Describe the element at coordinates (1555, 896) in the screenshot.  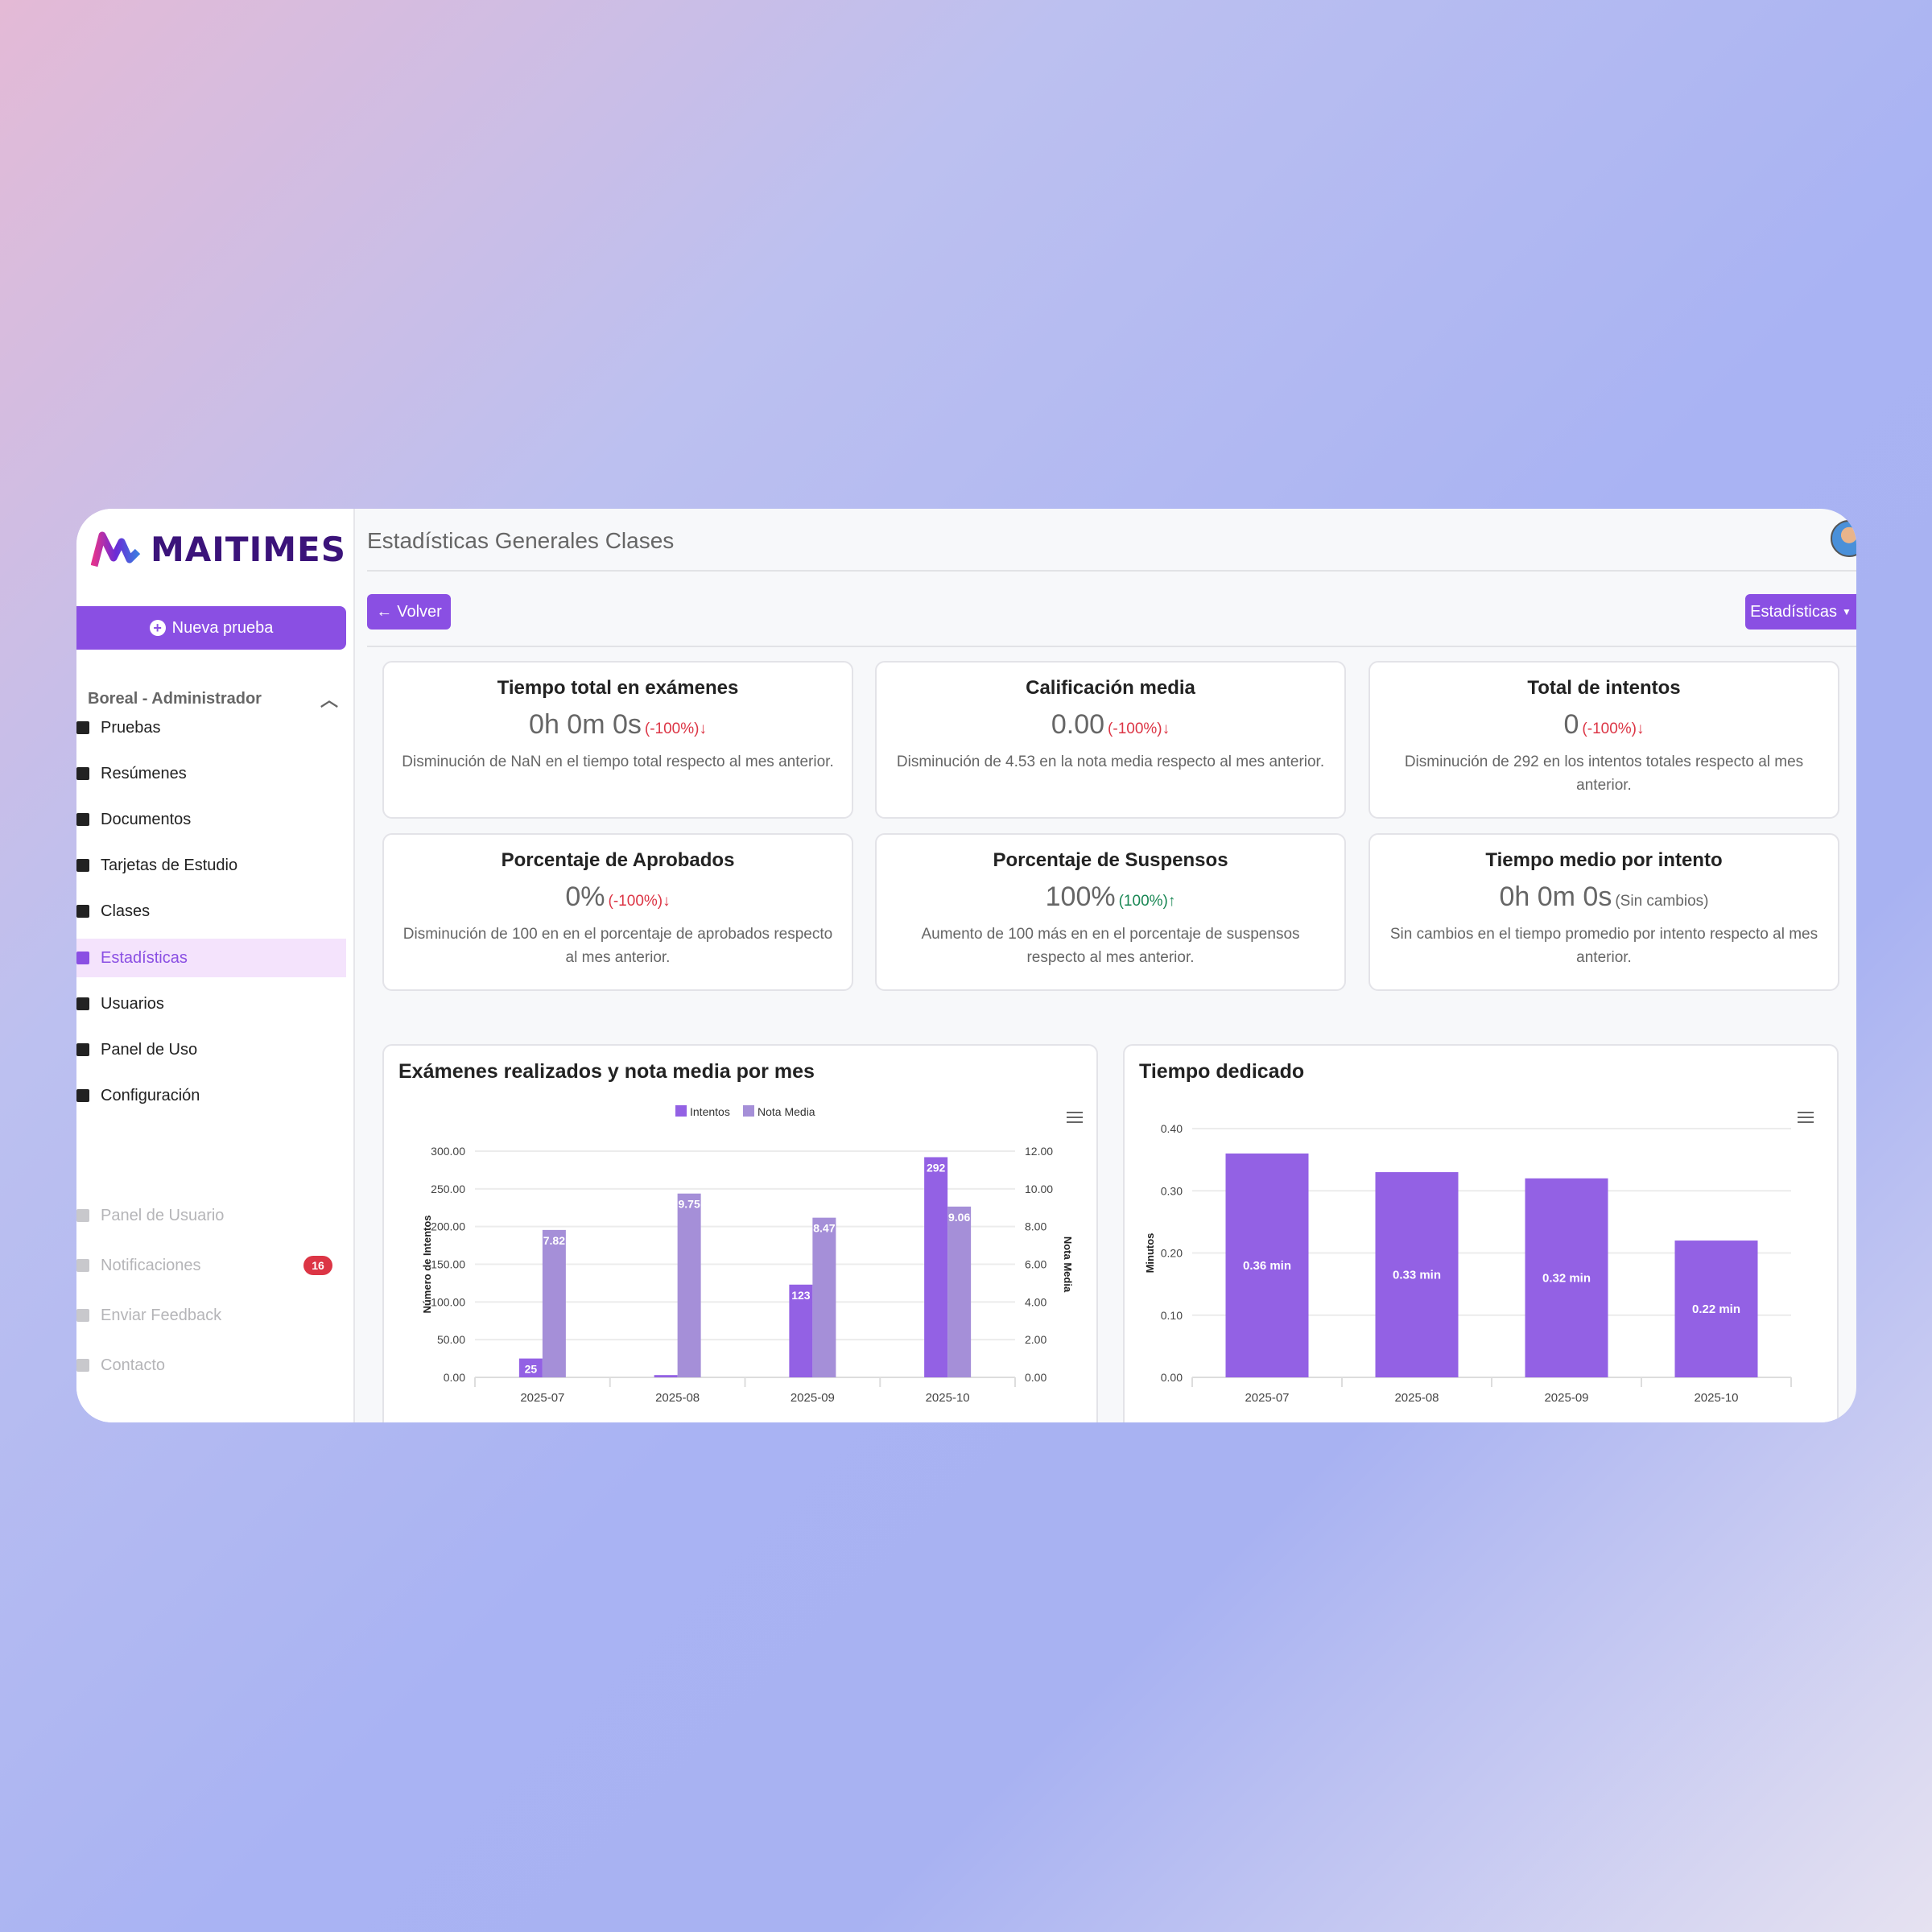
I see `stat-value: 0h 0m 0s` at that location.